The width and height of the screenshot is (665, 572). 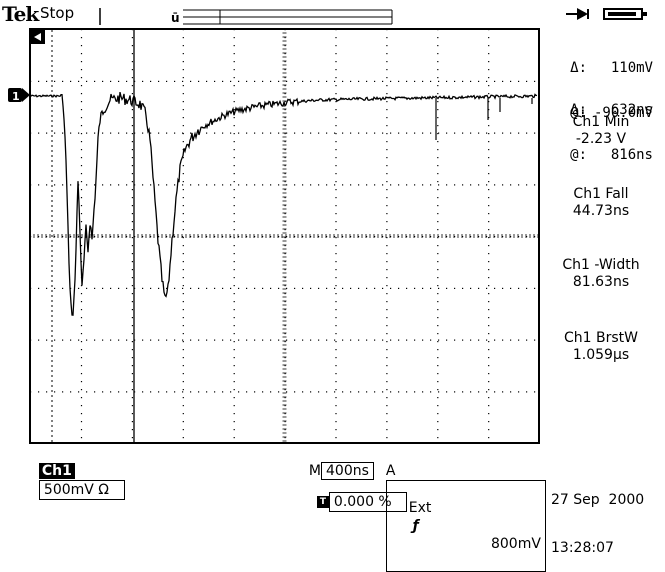 What do you see at coordinates (601, 211) in the screenshot?
I see `measurement-2-value: 44.73ns` at bounding box center [601, 211].